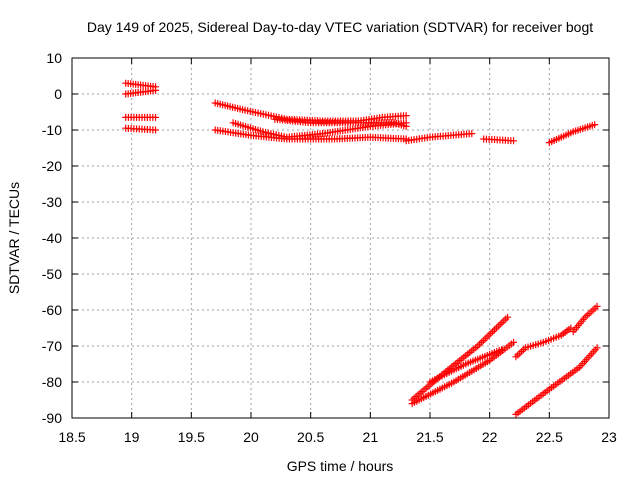 The image size is (640, 480). Describe the element at coordinates (251, 437) in the screenshot. I see `x-tick-label: 20` at that location.